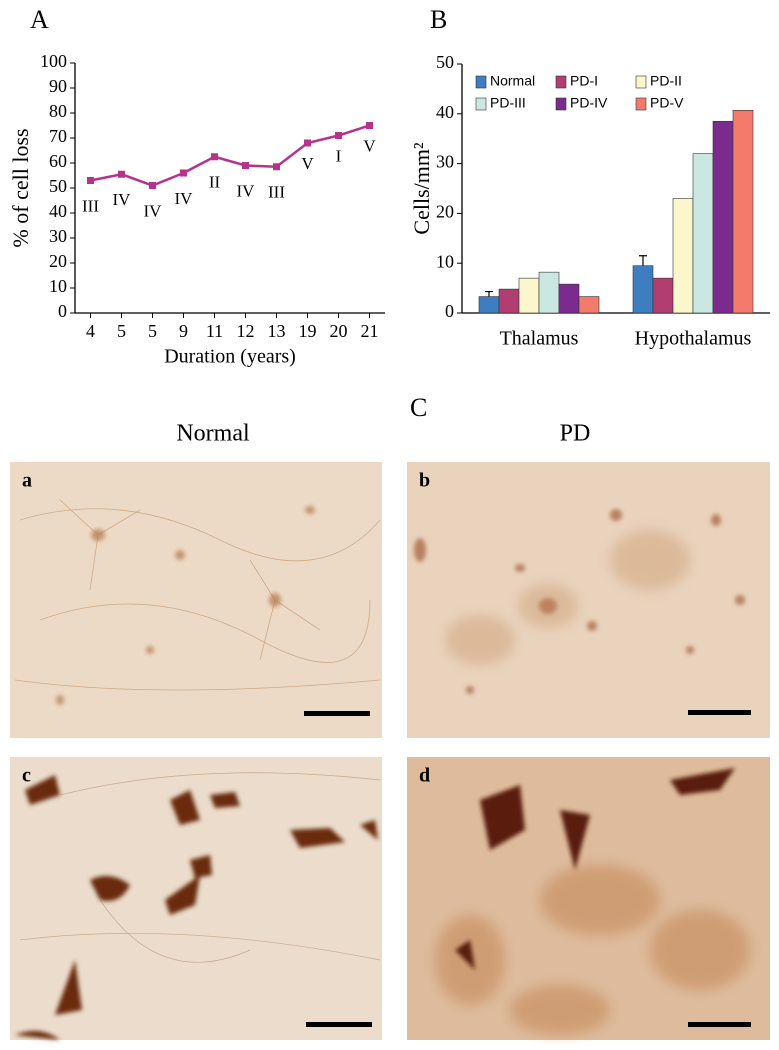 The height and width of the screenshot is (1050, 779). Describe the element at coordinates (666, 81) in the screenshot. I see `legend-label: PD-II` at that location.